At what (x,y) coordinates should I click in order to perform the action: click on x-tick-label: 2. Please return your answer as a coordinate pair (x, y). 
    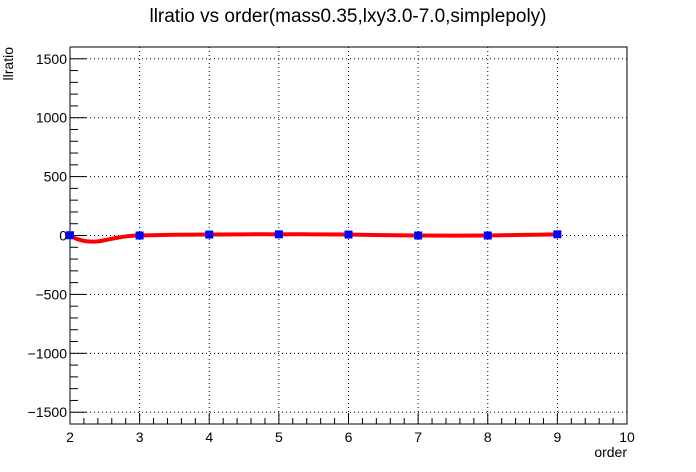
    Looking at the image, I should click on (70, 437).